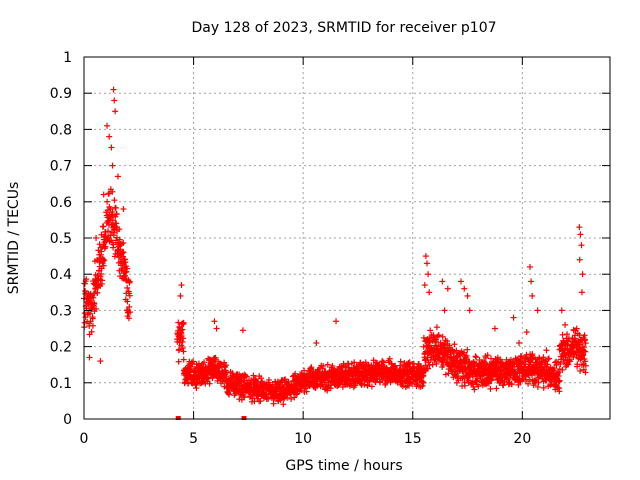 The image size is (640, 480). I want to click on y-tick-label: 0.2, so click(61, 348).